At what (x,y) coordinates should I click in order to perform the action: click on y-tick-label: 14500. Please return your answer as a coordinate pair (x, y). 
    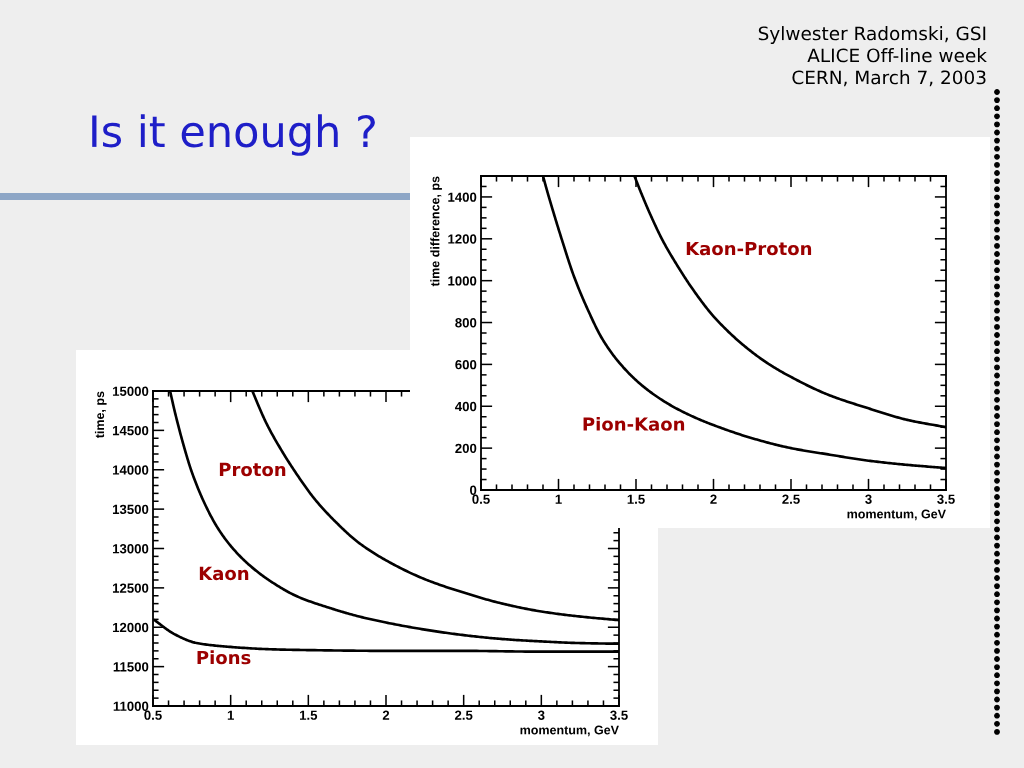
    Looking at the image, I should click on (130, 430).